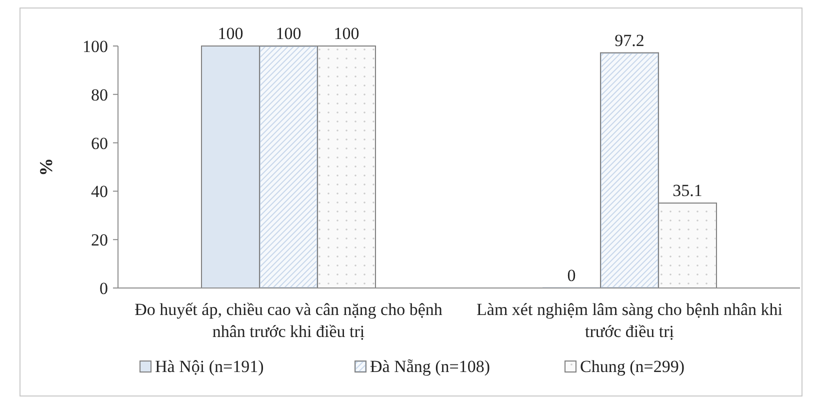 This screenshot has height=404, width=833. I want to click on y-tick-label: 100, so click(95, 46).